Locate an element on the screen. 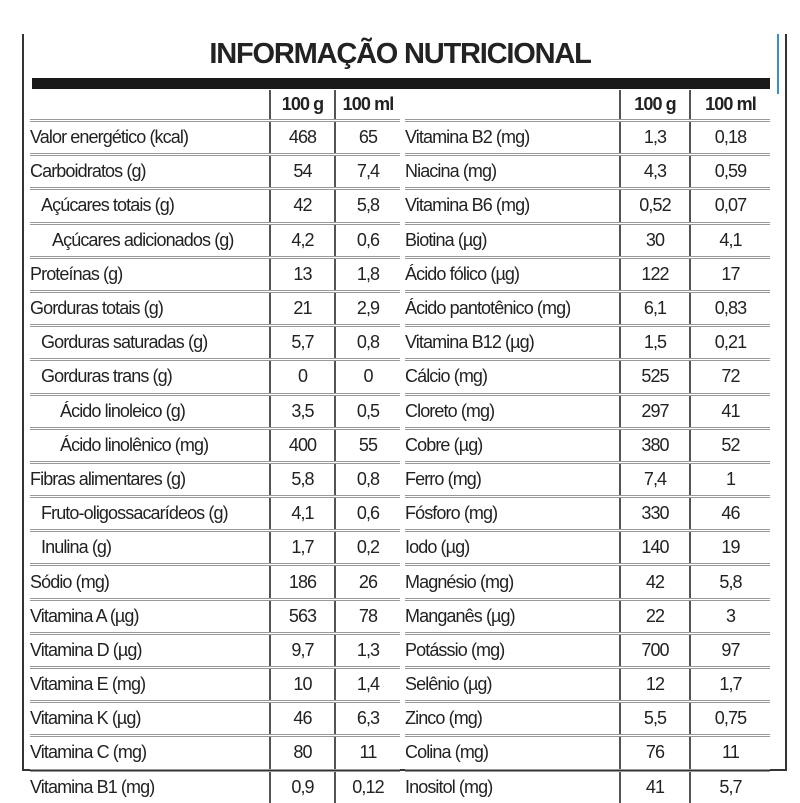  nutrient-label: Açúcares totais (g) is located at coordinates (150, 206).